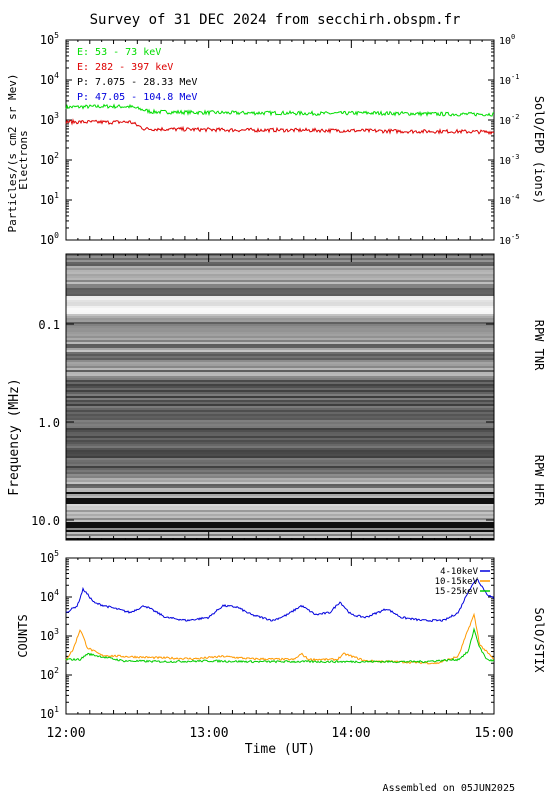  Describe the element at coordinates (65, 733) in the screenshot. I see `xtick-label-1200: 12:00` at that location.